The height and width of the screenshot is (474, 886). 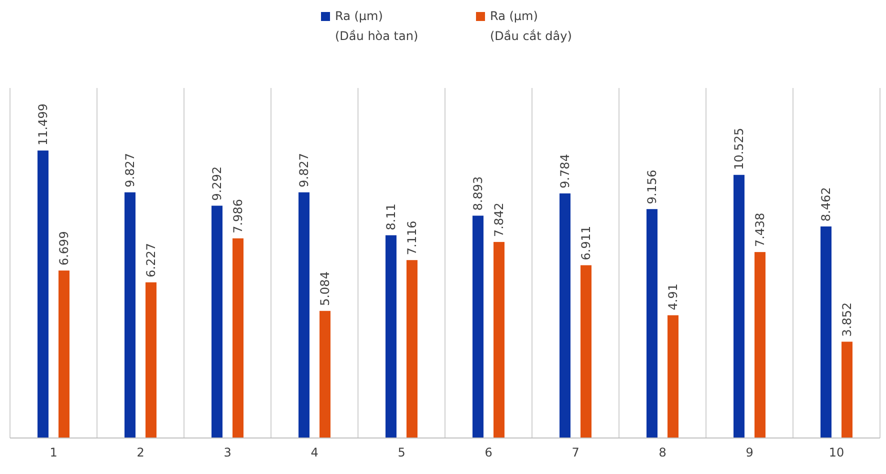 I want to click on data-label: 6.911, so click(x=586, y=243).